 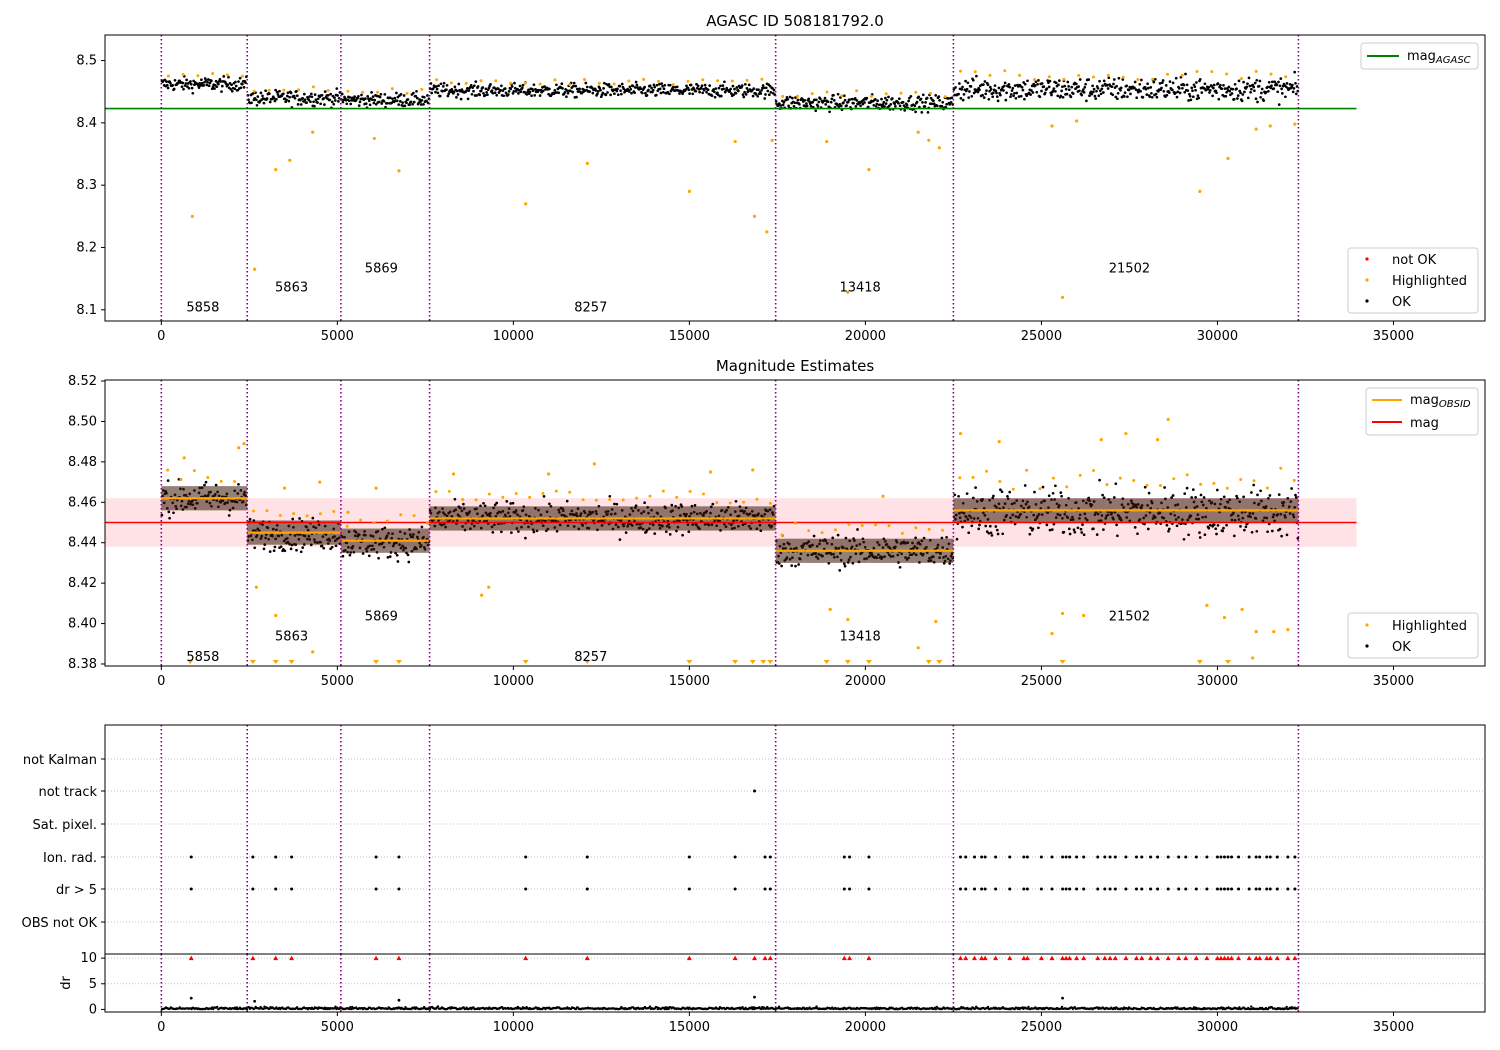 I want to click on obsid-label: 5858, so click(x=202, y=308).